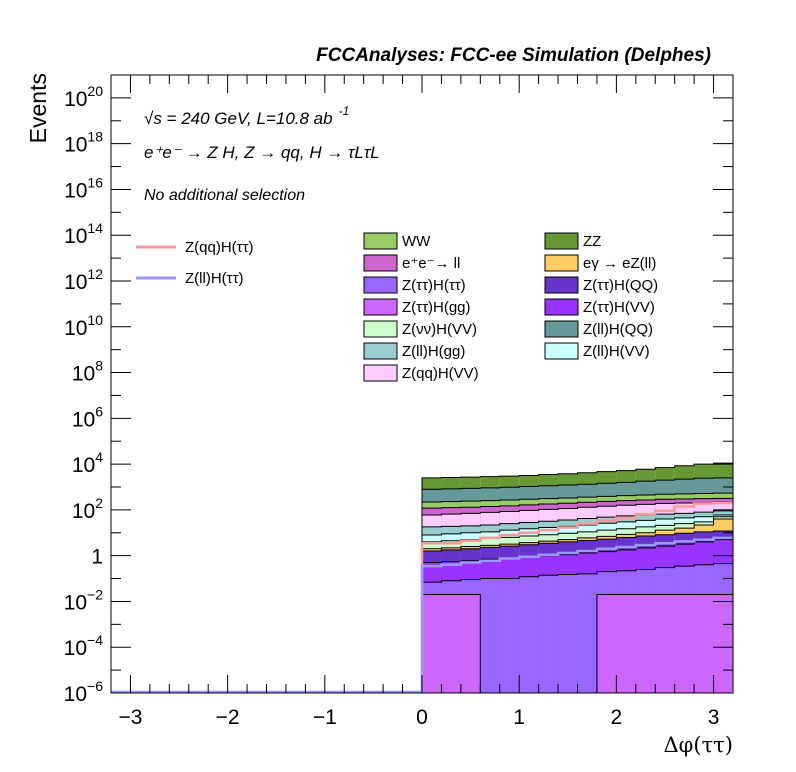 Image resolution: width=796 pixels, height=772 pixels. Describe the element at coordinates (620, 285) in the screenshot. I see `legend-label: Z(ττ)H(QQ)` at that location.